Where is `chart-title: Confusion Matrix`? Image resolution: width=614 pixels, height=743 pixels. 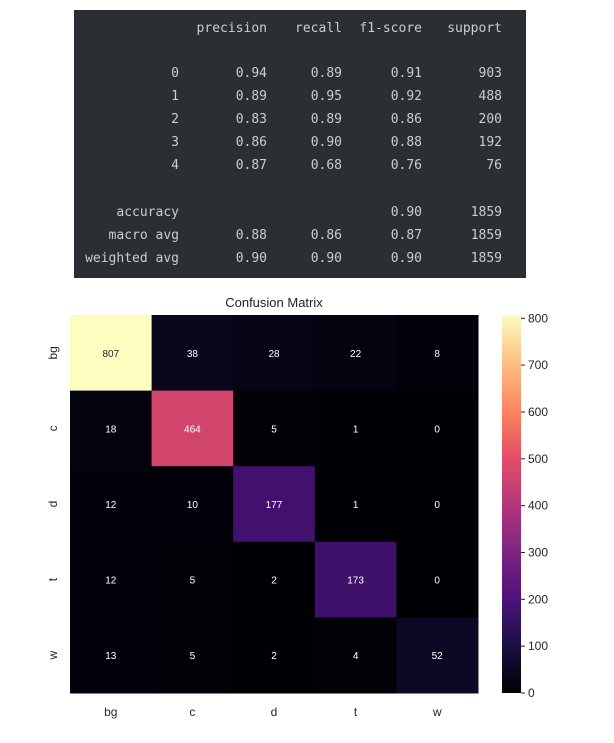 chart-title: Confusion Matrix is located at coordinates (274, 302).